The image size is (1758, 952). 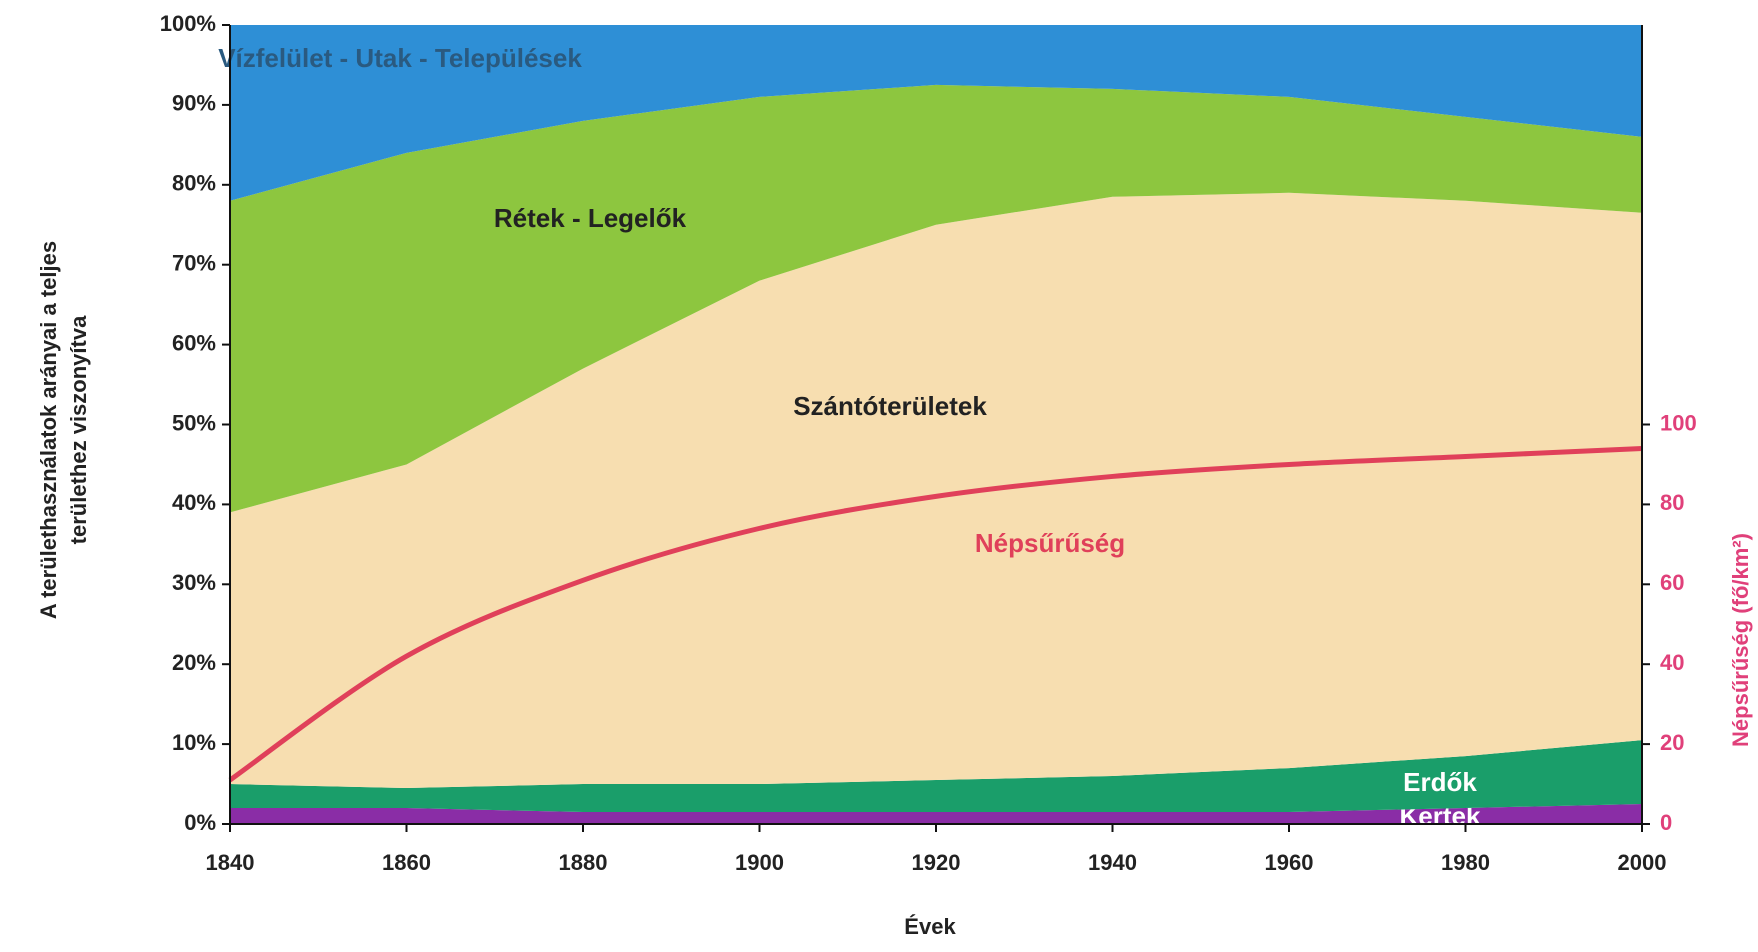 I want to click on line-label: Népsűrűség, so click(x=1050, y=543).